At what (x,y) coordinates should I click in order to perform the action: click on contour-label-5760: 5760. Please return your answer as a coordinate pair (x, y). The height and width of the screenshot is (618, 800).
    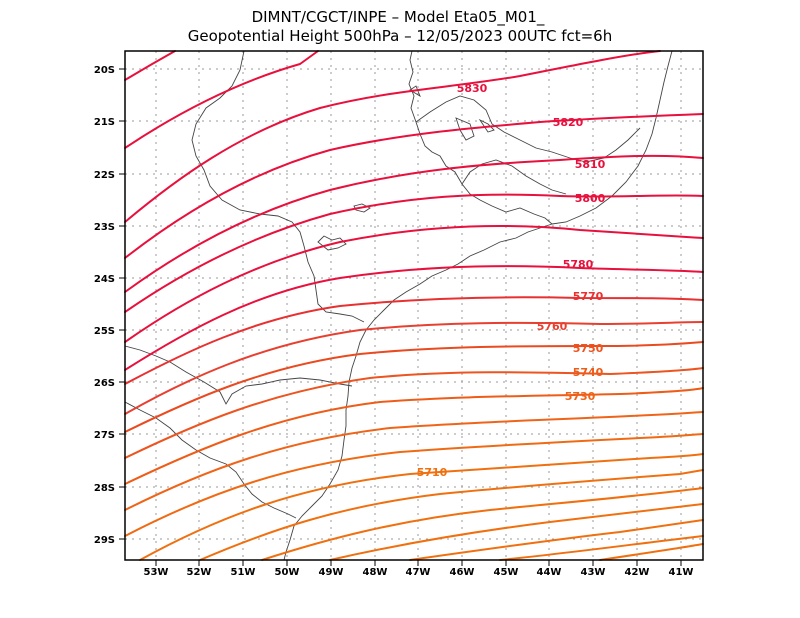
    Looking at the image, I should click on (552, 326).